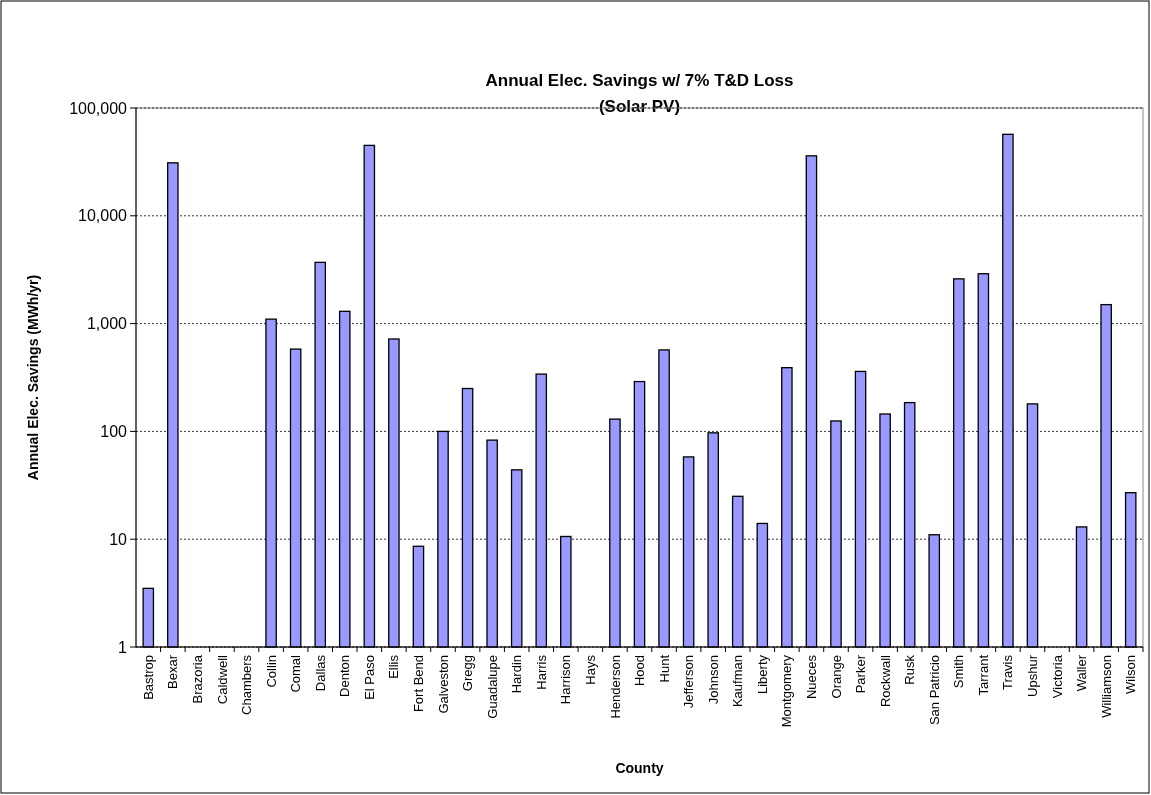 Image resolution: width=1151 pixels, height=795 pixels. I want to click on x-tick-label: Hunt, so click(664, 668).